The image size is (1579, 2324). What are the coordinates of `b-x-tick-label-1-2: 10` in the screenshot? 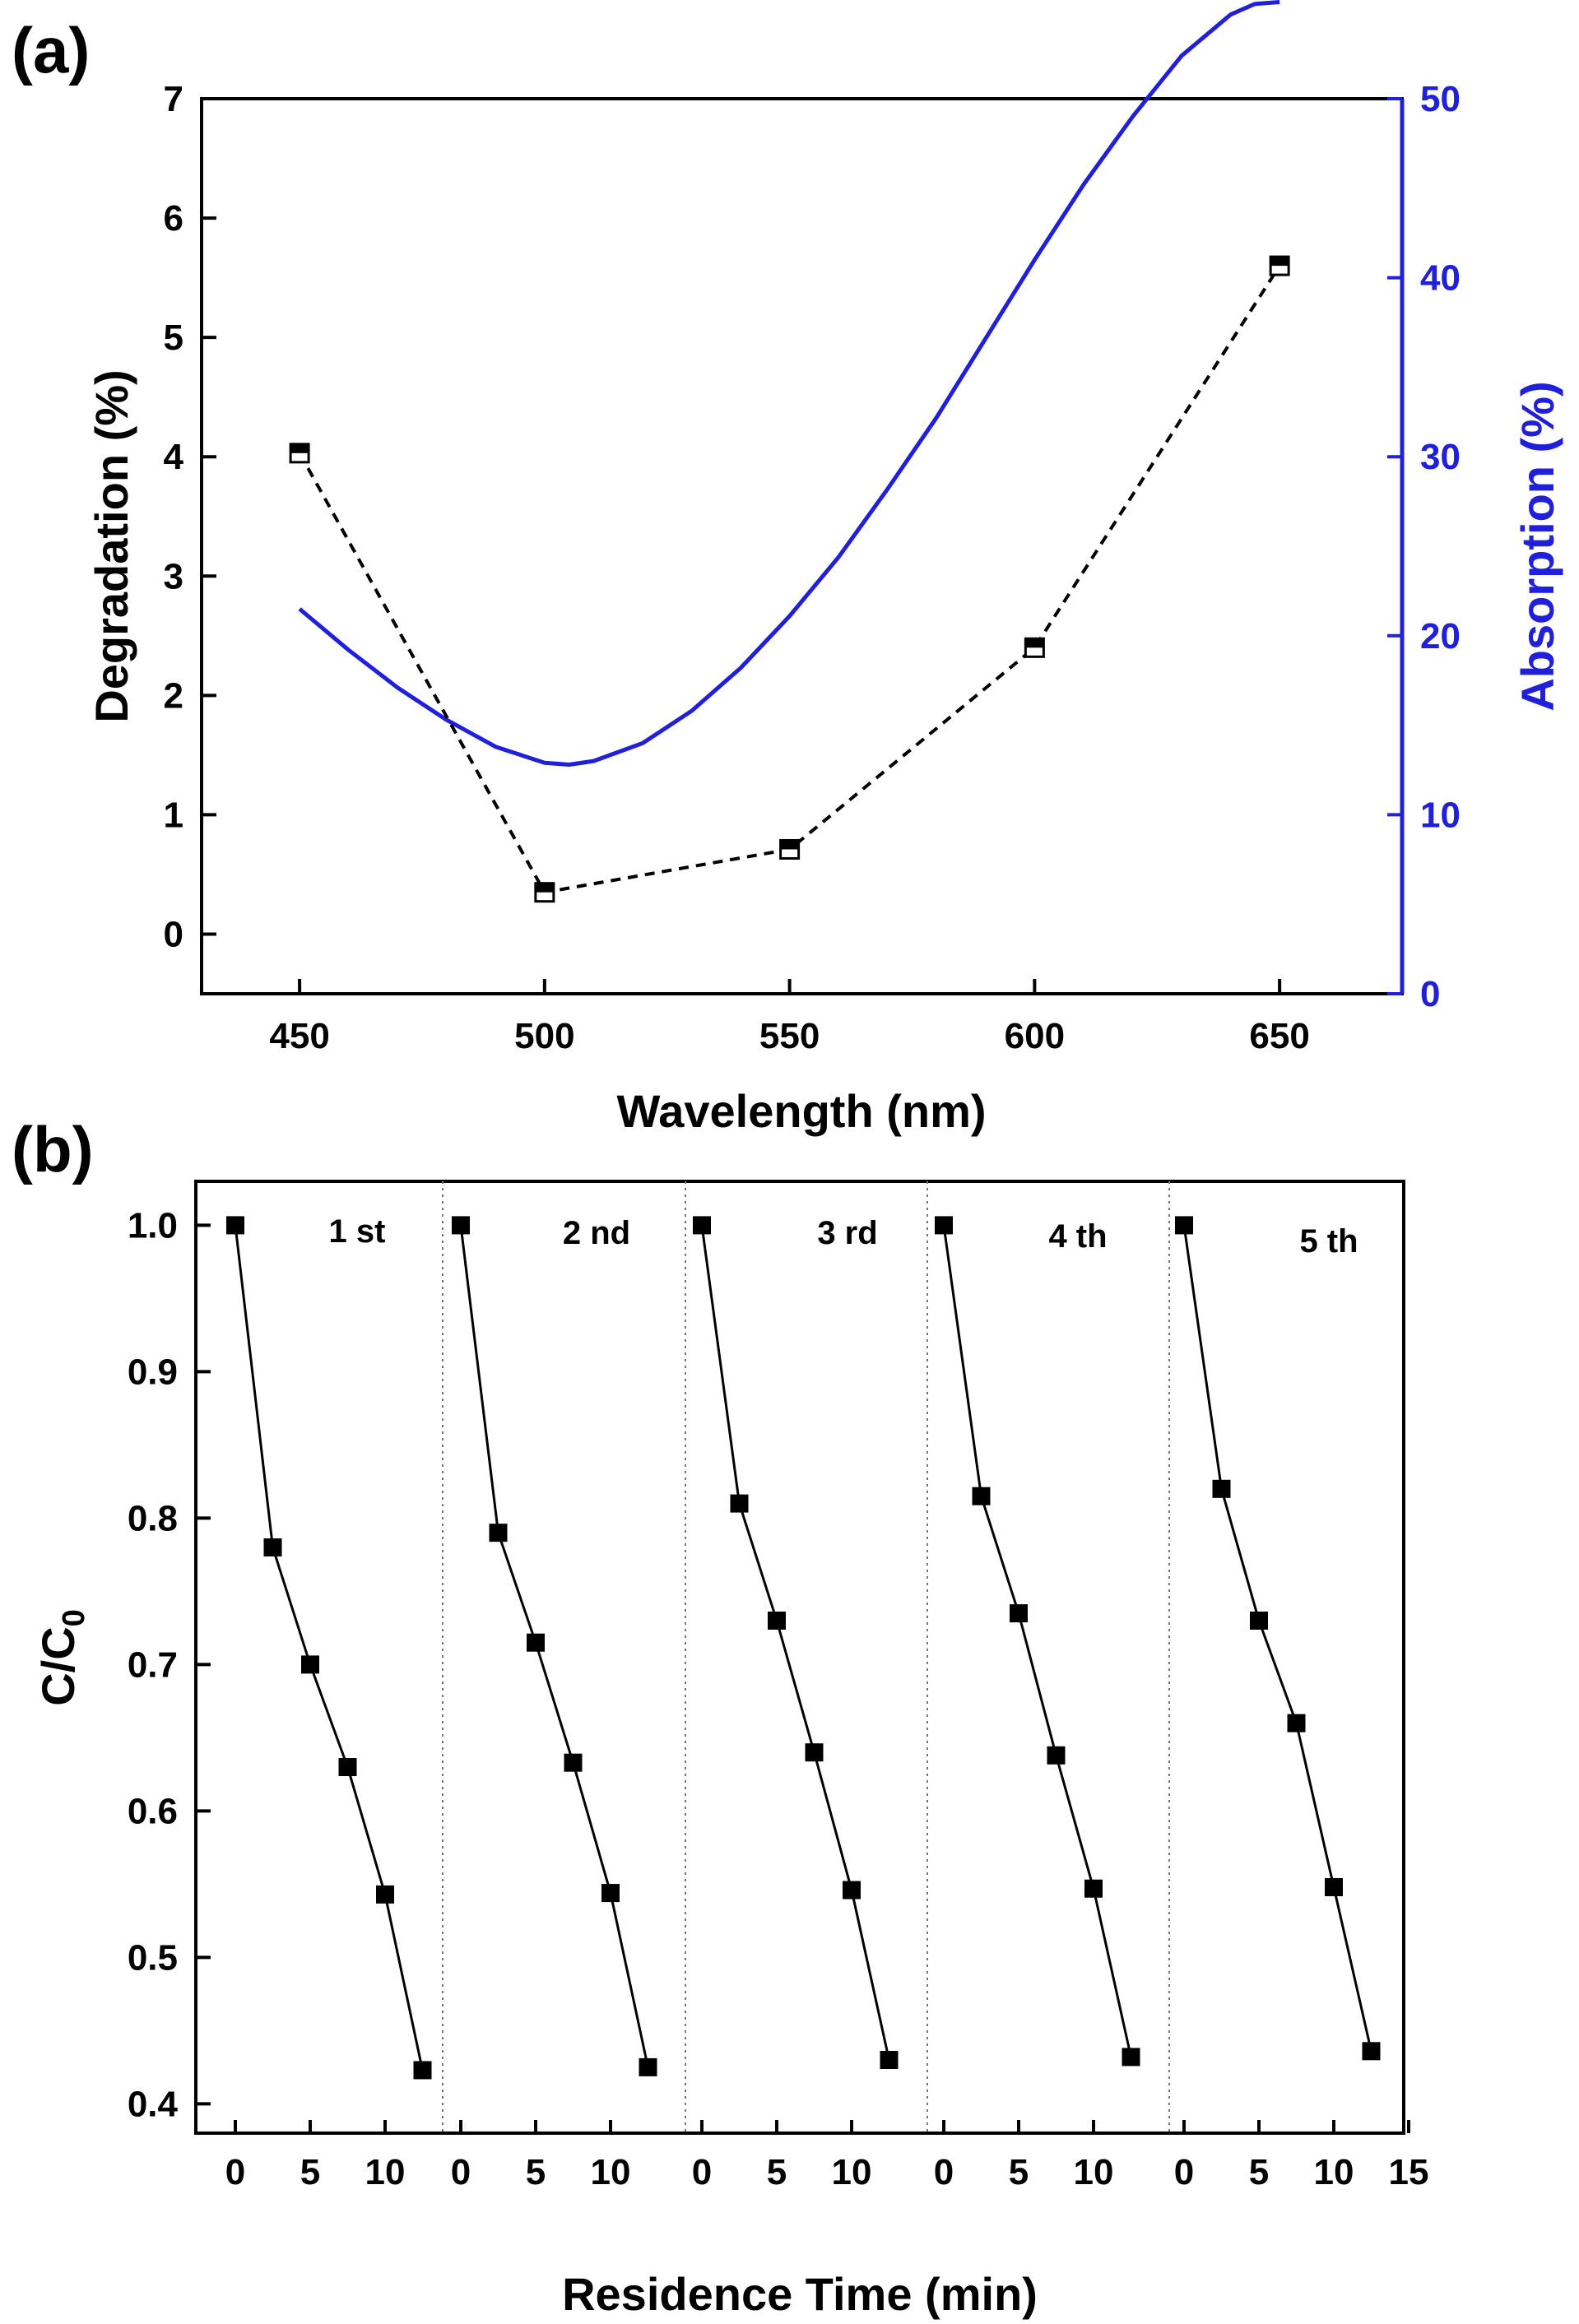 It's located at (611, 2172).